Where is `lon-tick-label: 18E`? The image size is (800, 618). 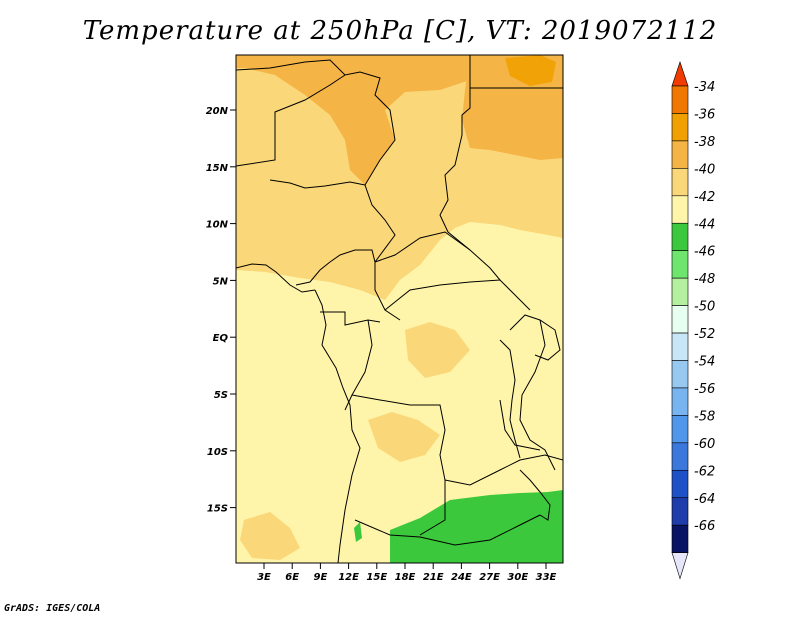
lon-tick-label: 18E is located at coordinates (405, 577).